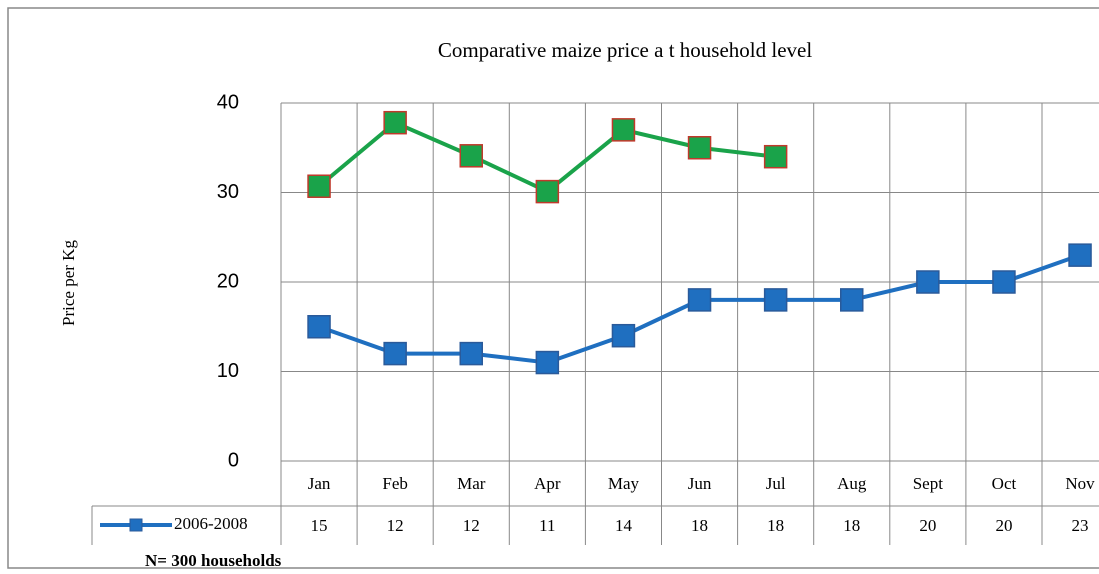 The image size is (1099, 574). I want to click on x-tick-label: Aug, so click(852, 483).